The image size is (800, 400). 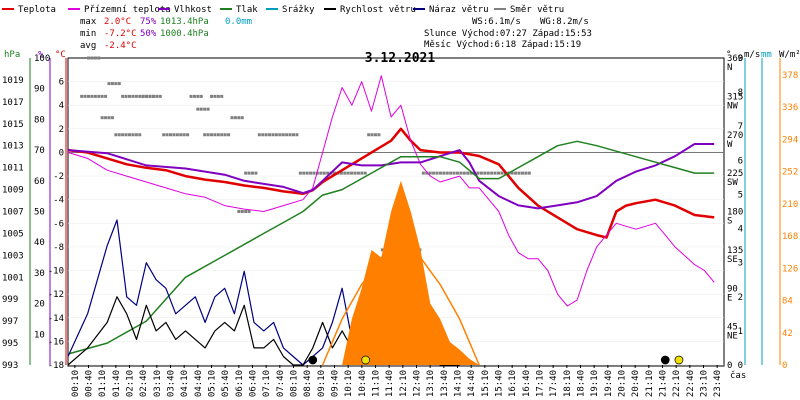 What do you see at coordinates (650, 383) in the screenshot?
I see `x-tick-label: 21:10` at bounding box center [650, 383].